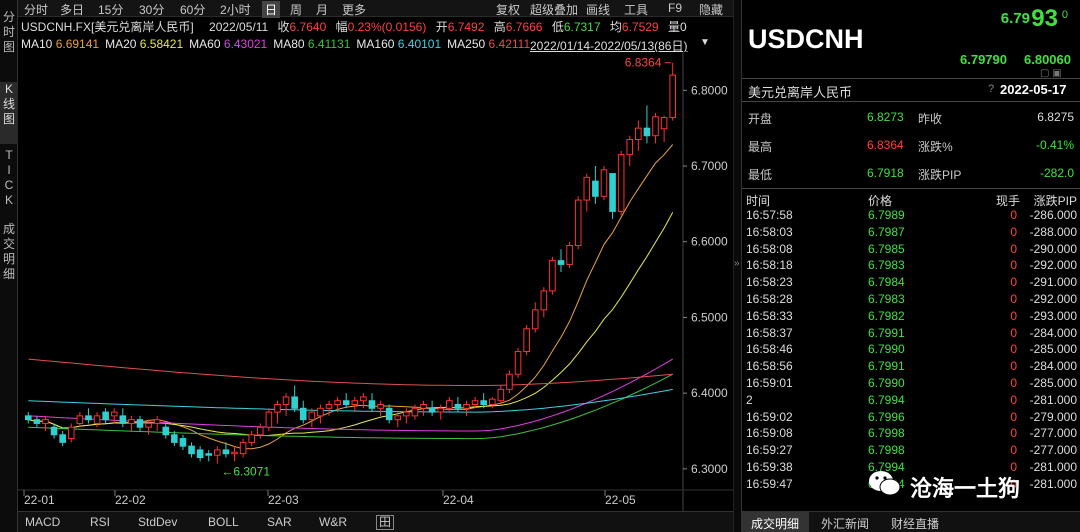 This screenshot has width=1080, height=532. What do you see at coordinates (77, 44) in the screenshot?
I see `ma-value: 6.69141` at bounding box center [77, 44].